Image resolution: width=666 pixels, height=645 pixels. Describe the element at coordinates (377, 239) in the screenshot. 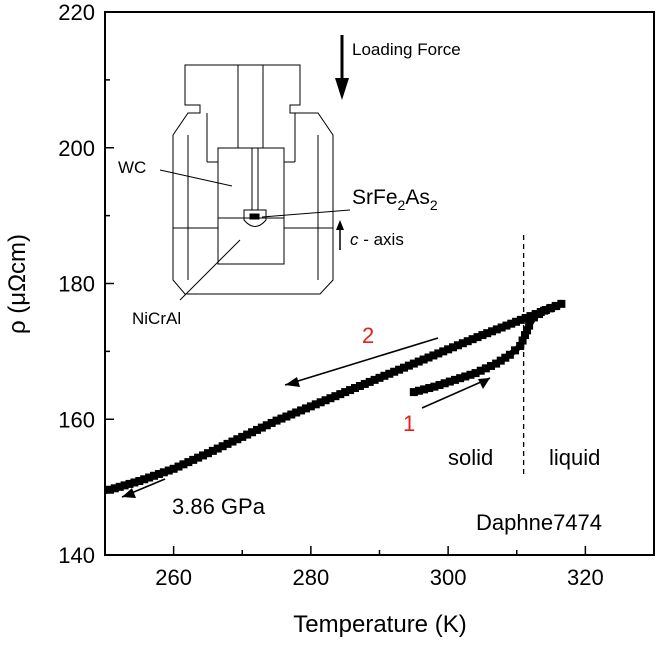

I see `c-axis-label: c - axis` at that location.